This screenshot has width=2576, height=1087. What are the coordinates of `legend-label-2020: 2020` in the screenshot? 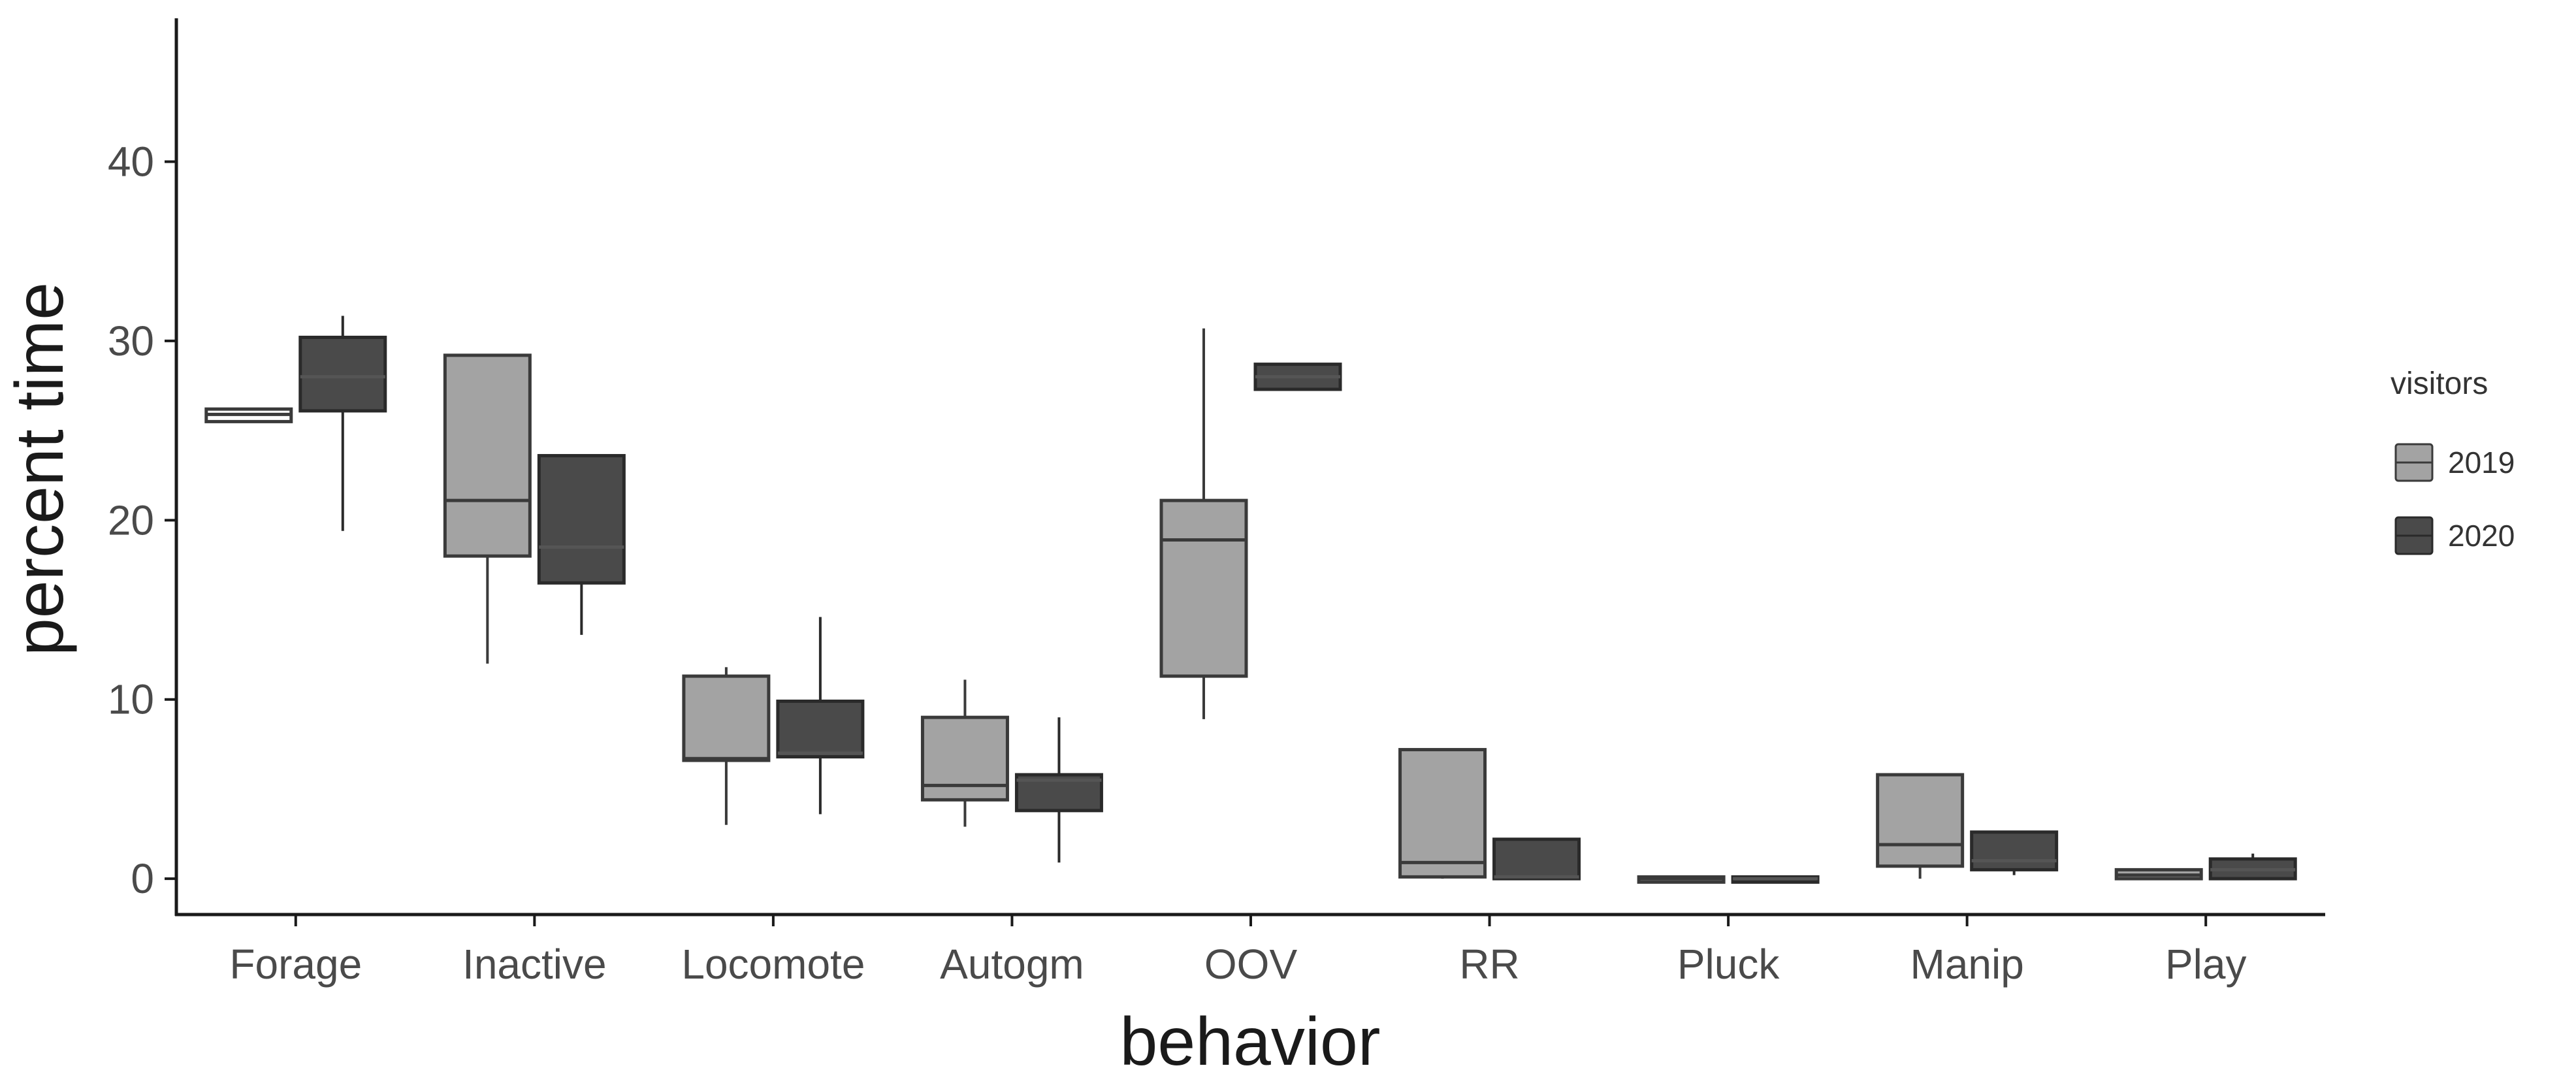 It's located at (2481, 536).